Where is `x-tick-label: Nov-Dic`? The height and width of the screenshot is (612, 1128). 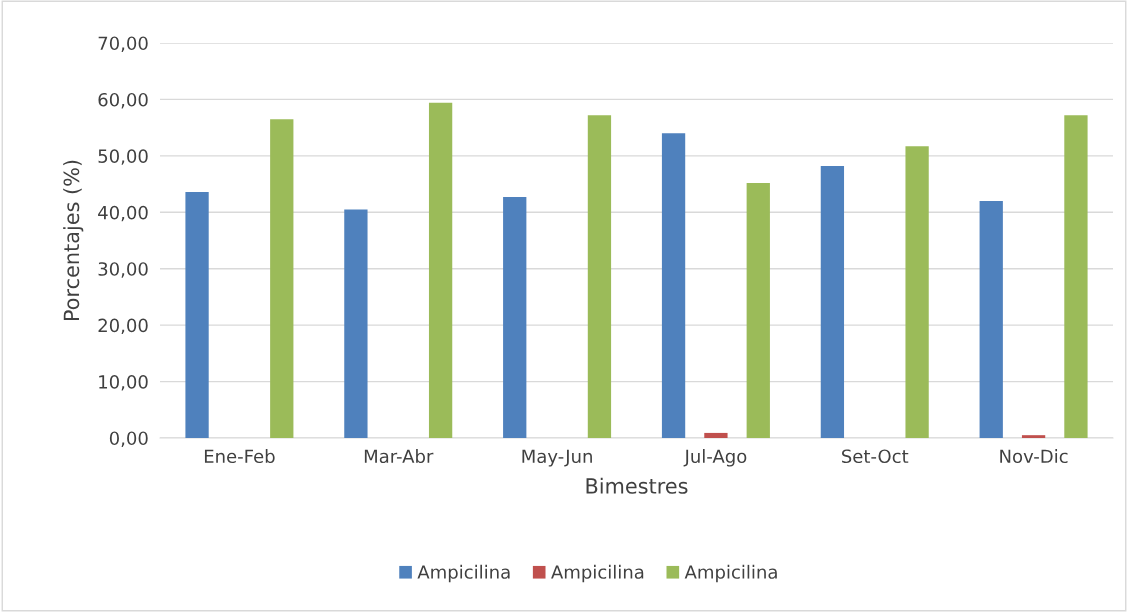 x-tick-label: Nov-Dic is located at coordinates (1034, 456).